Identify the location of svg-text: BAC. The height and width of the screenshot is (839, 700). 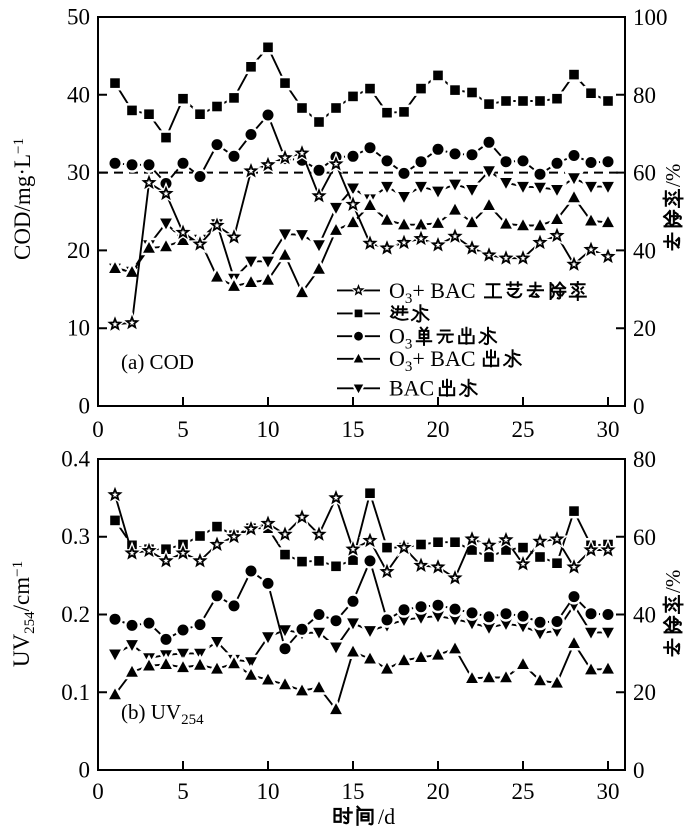
(411, 388).